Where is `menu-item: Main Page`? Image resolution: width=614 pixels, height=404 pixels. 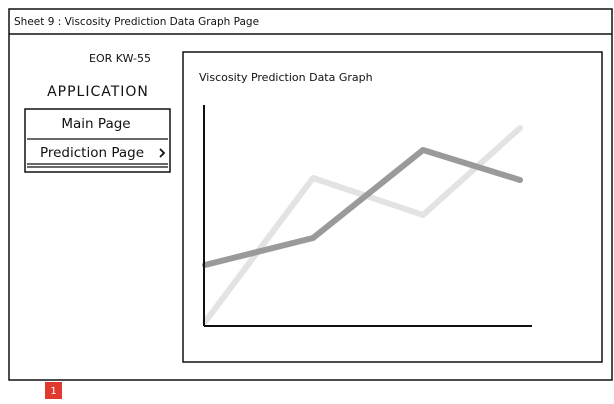
menu-item: Main Page is located at coordinates (95, 124).